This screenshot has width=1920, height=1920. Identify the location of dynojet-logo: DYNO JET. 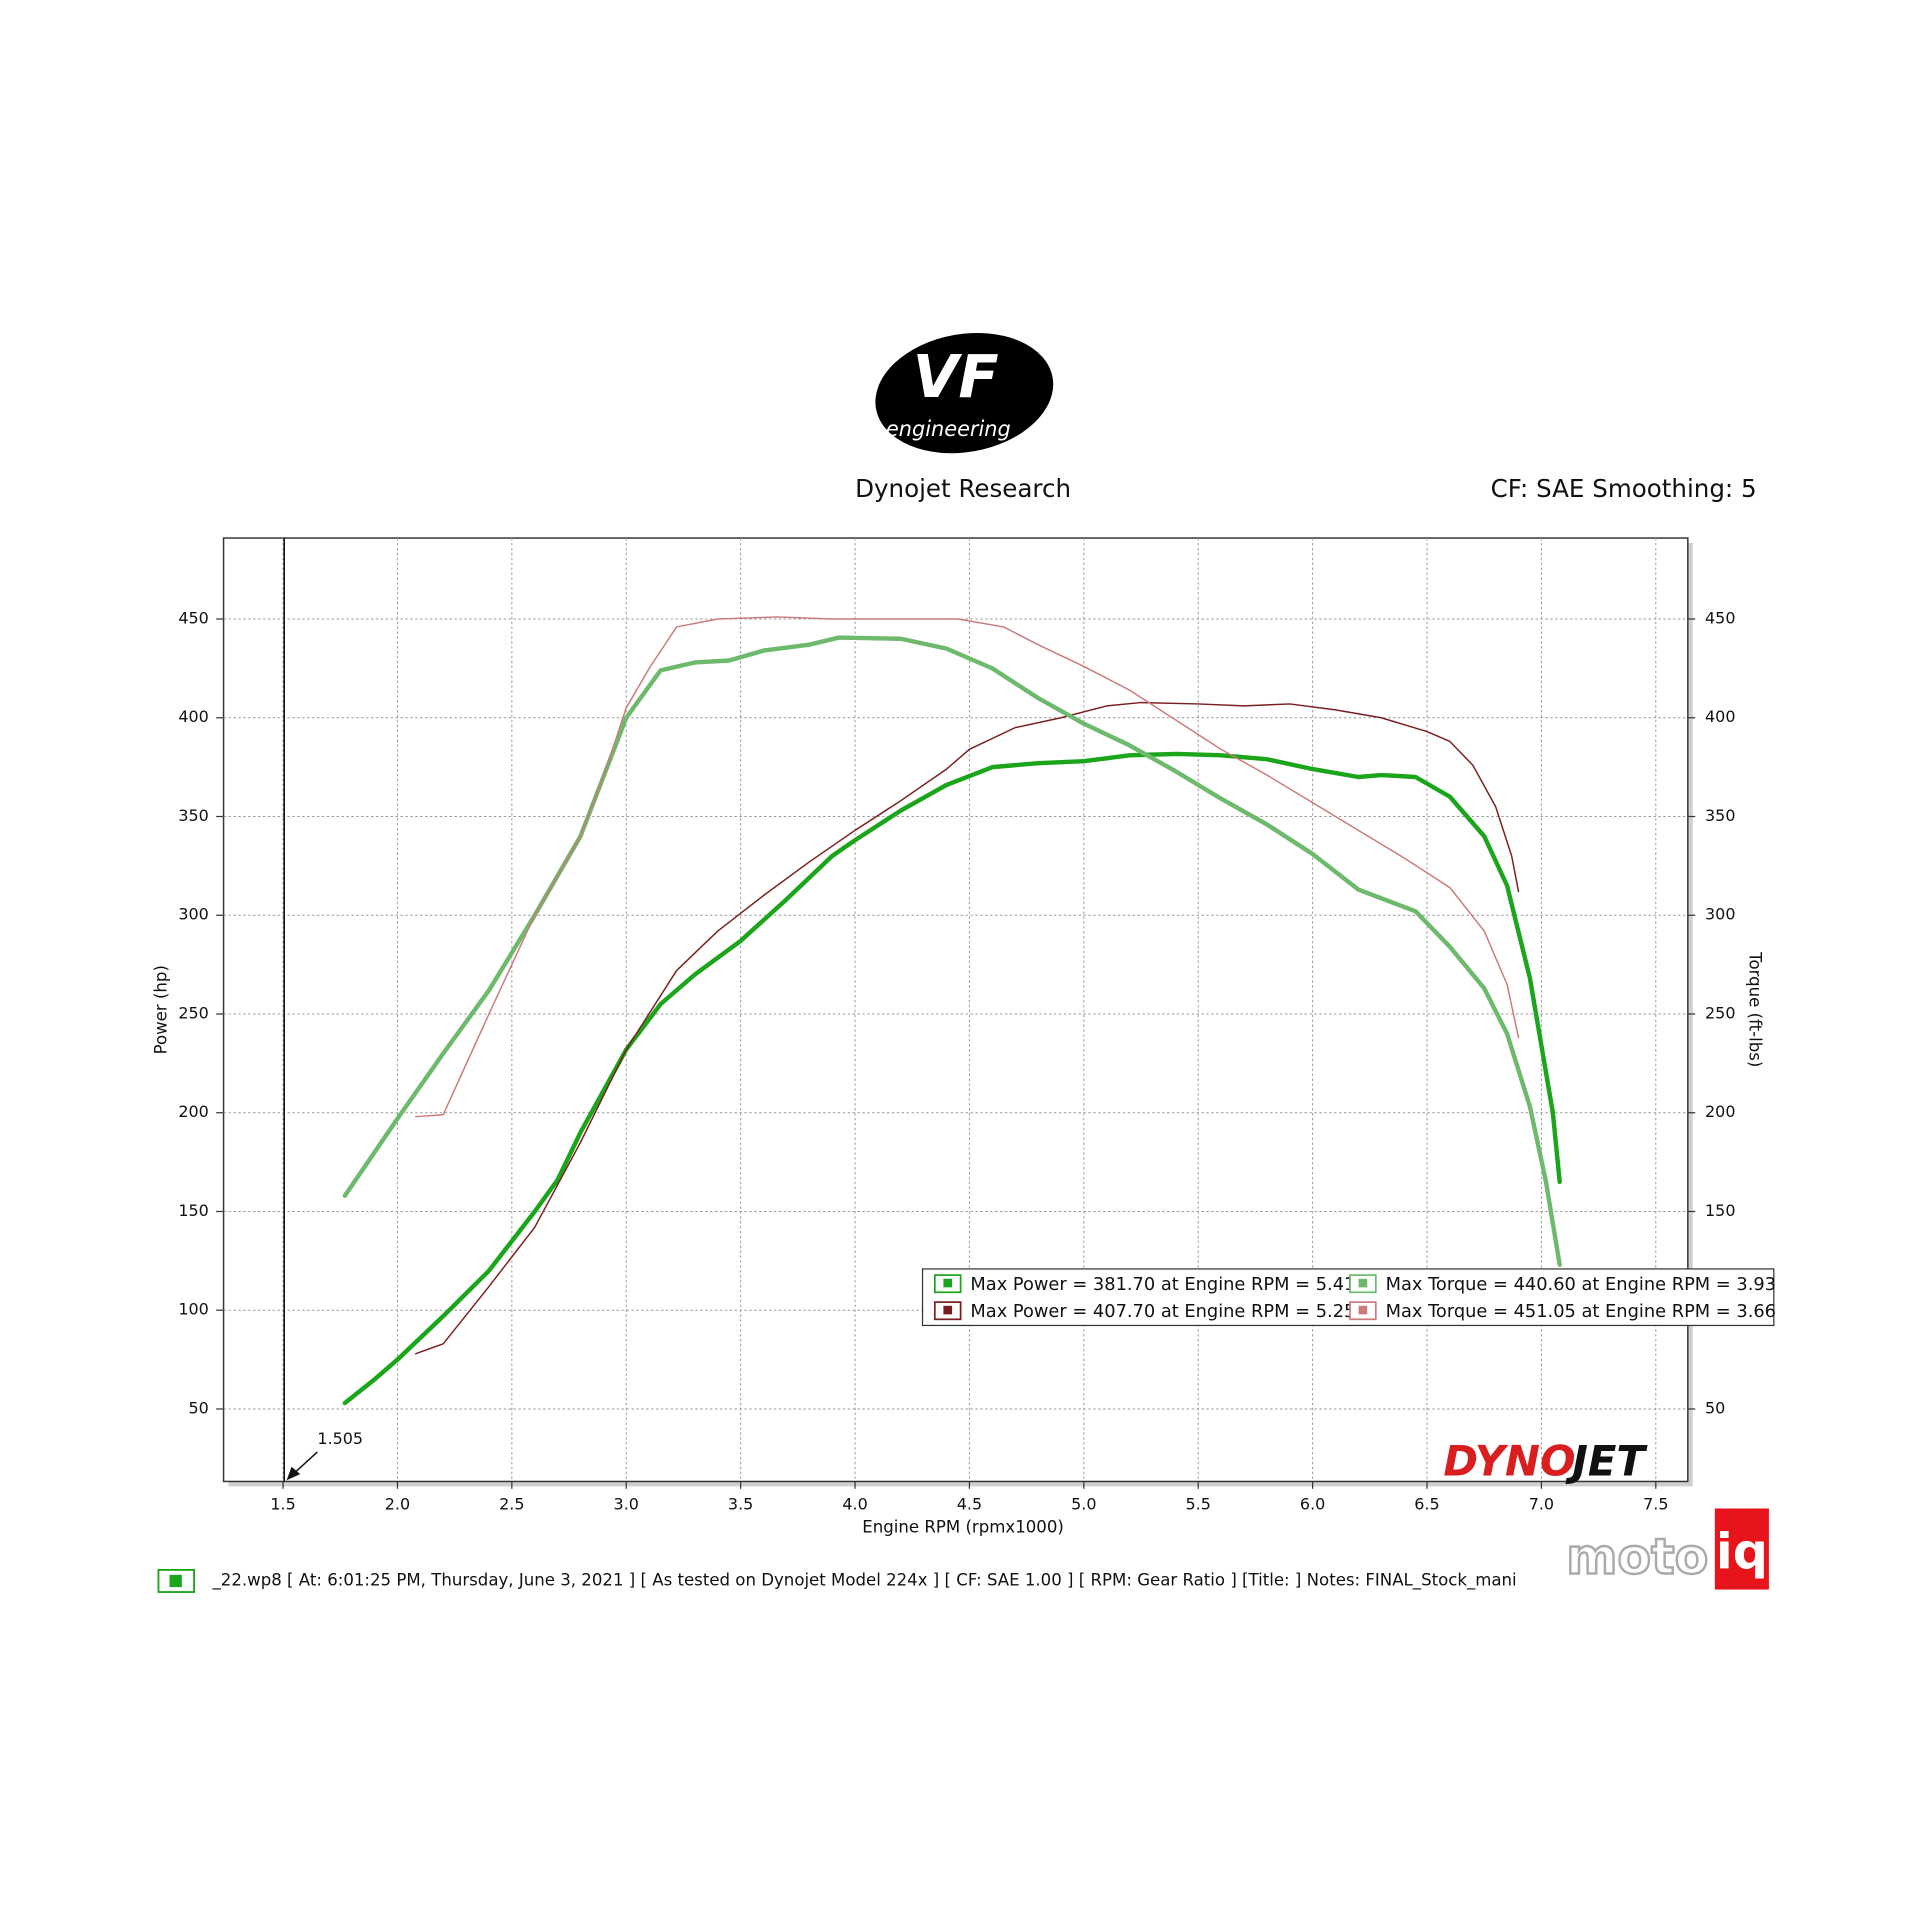
(1545, 1461).